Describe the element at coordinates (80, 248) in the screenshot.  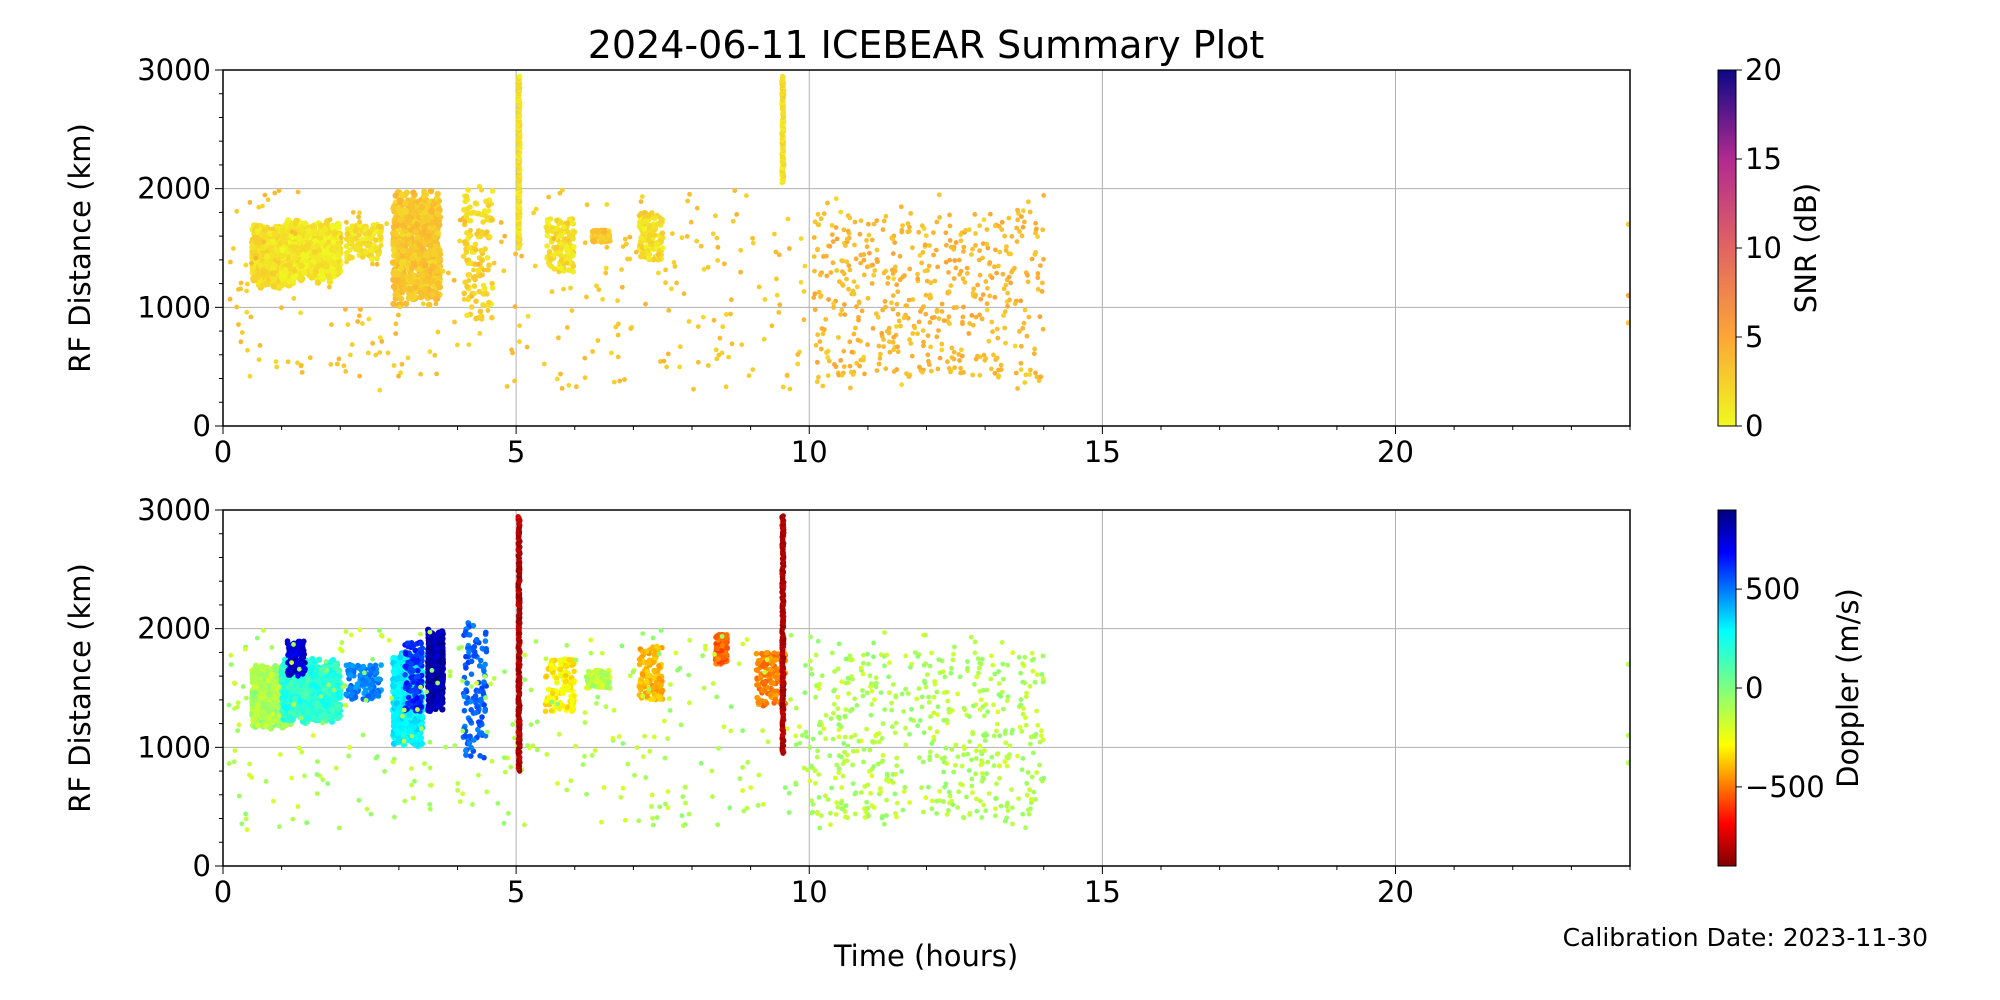
I see `snr-y-axis-label: RF Distance (km)` at that location.